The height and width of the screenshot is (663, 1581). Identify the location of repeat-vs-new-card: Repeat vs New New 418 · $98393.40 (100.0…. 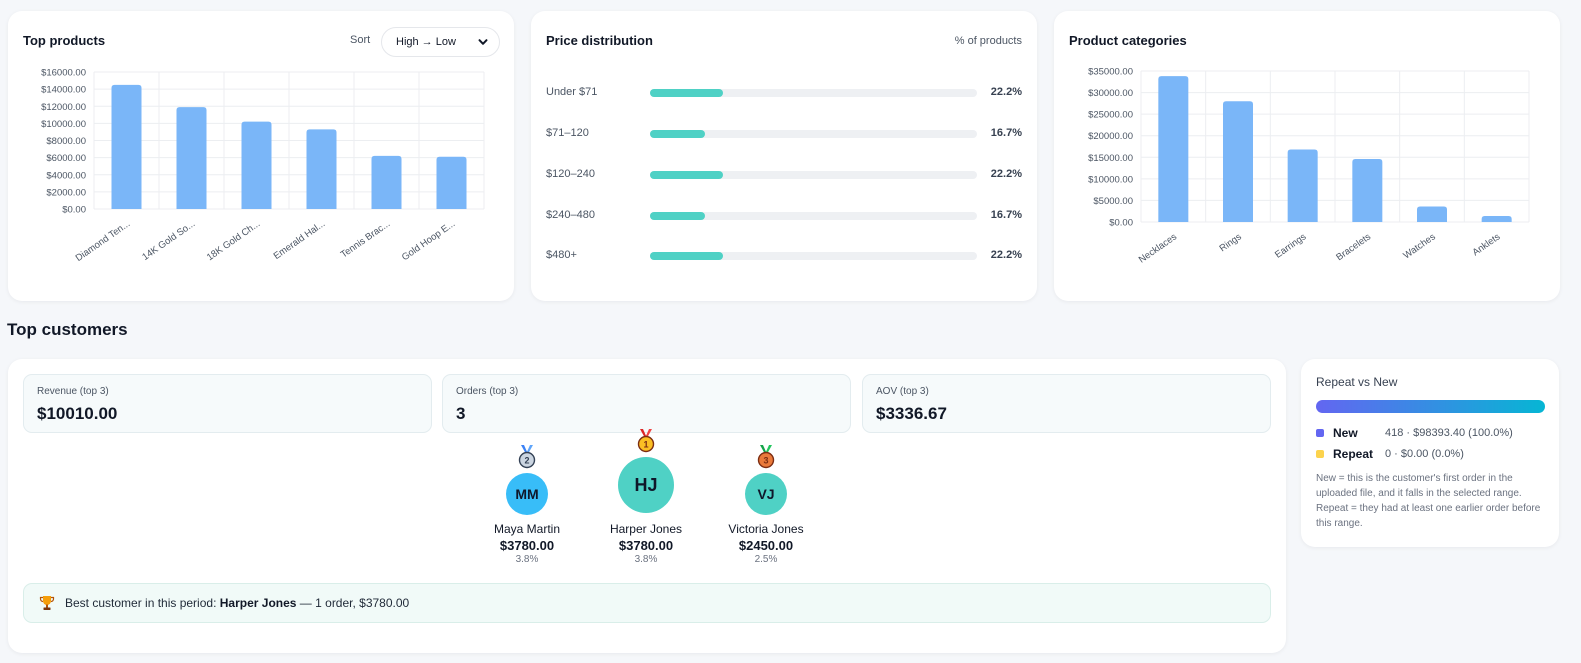
(1430, 453).